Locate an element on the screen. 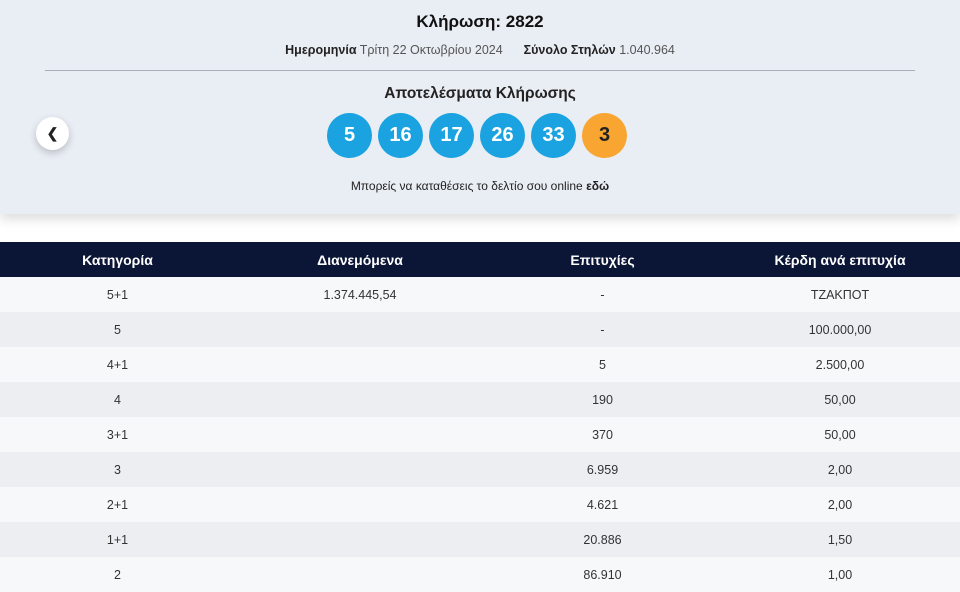  chevron-left-icon: ❮ is located at coordinates (52, 133).